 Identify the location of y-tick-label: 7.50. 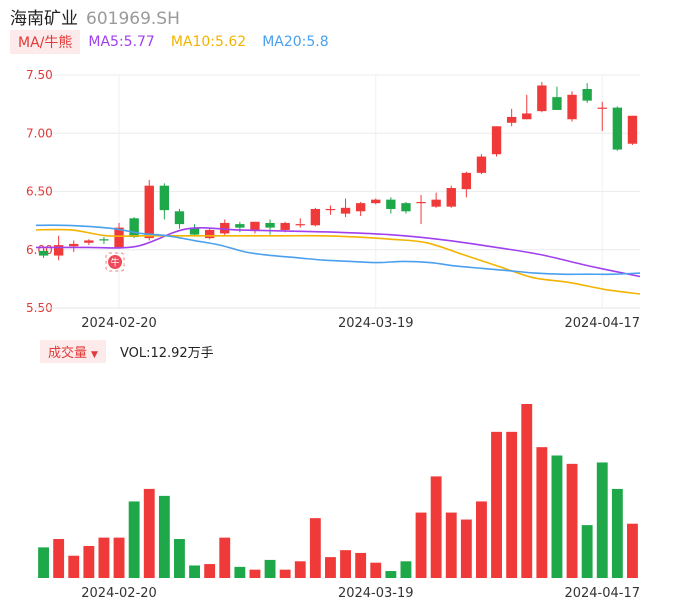
(39, 75).